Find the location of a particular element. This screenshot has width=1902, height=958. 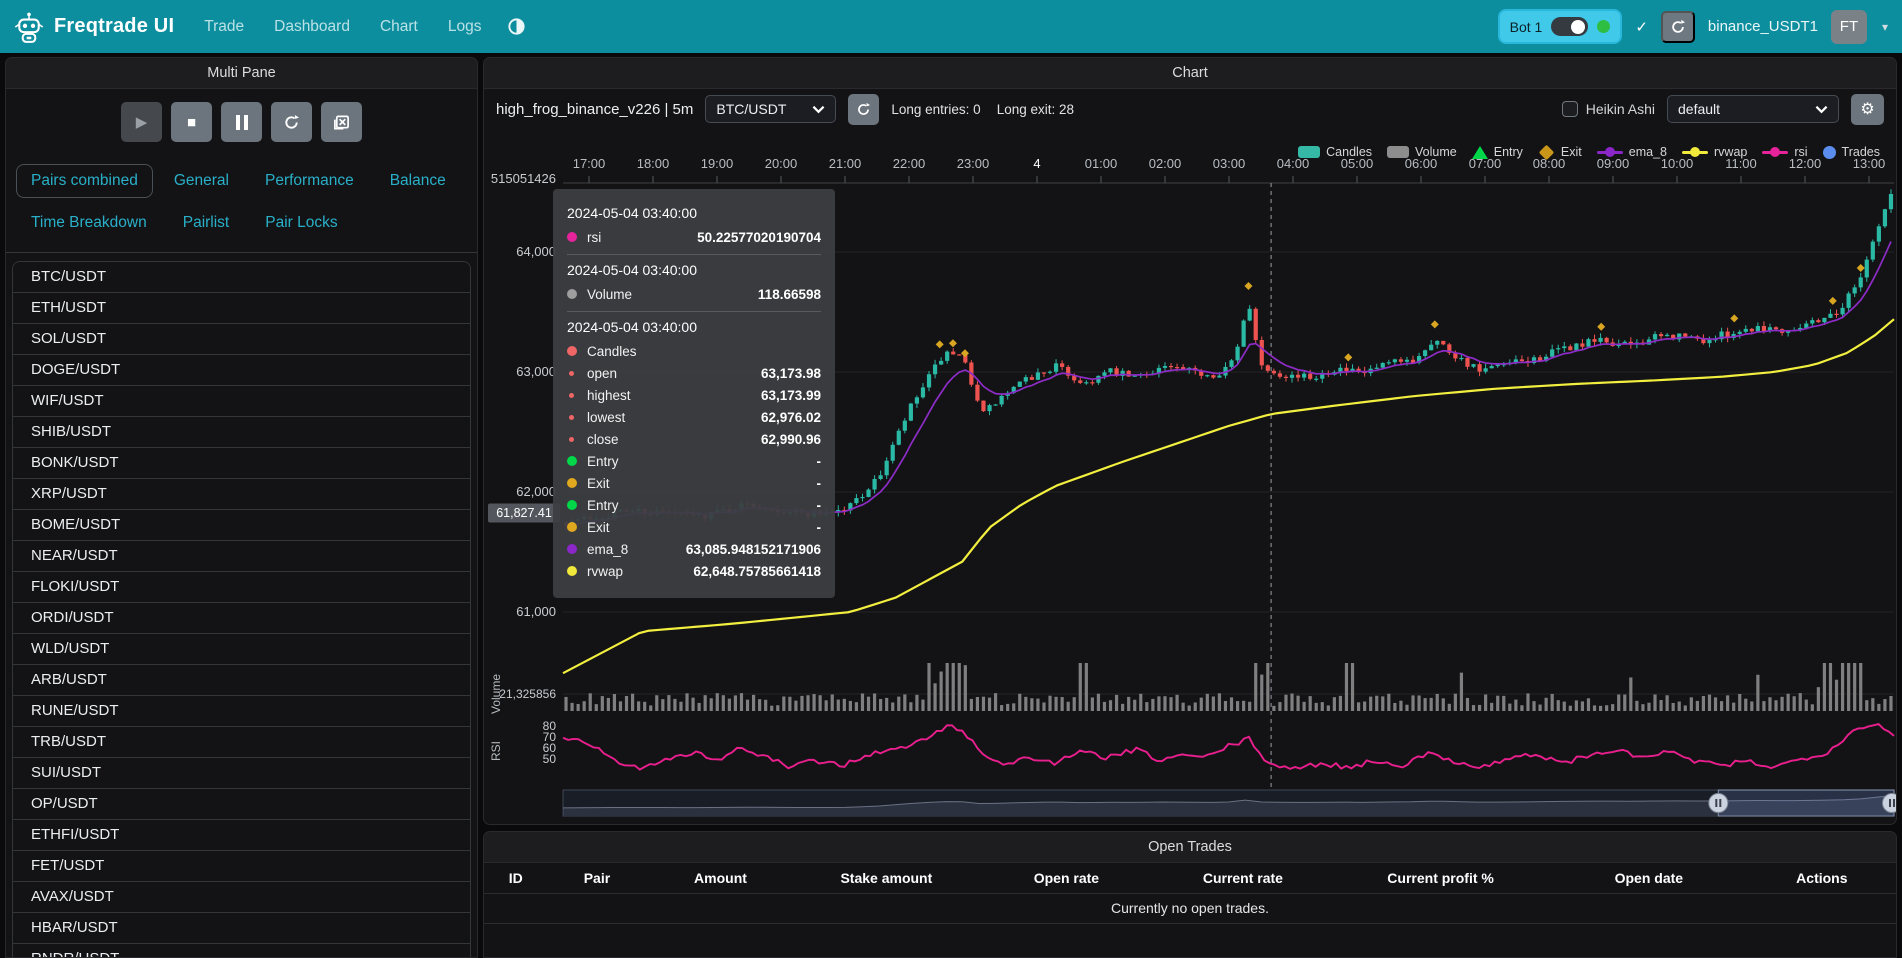

tab-pairs-combined: Pairs combined is located at coordinates (84, 181).